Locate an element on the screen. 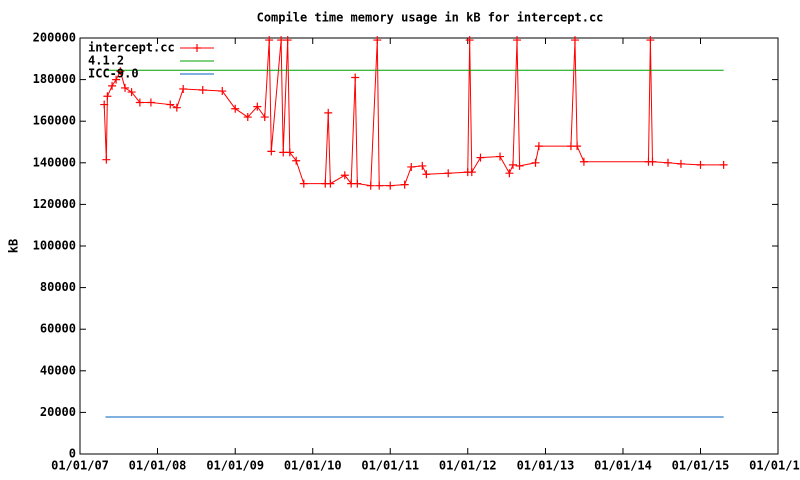 This screenshot has width=800, height=480. x-tick-label: 01/01/08 is located at coordinates (158, 466).